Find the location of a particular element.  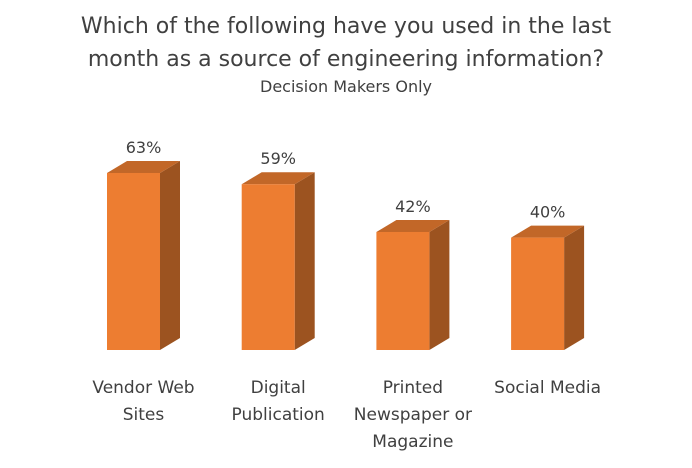

category-label: Printed Newspaper or Magazine is located at coordinates (412, 415).